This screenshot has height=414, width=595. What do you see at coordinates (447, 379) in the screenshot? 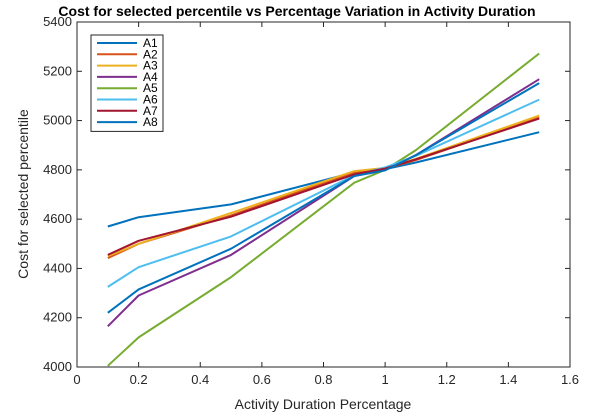
I see `x-tick-label: 1.2` at bounding box center [447, 379].